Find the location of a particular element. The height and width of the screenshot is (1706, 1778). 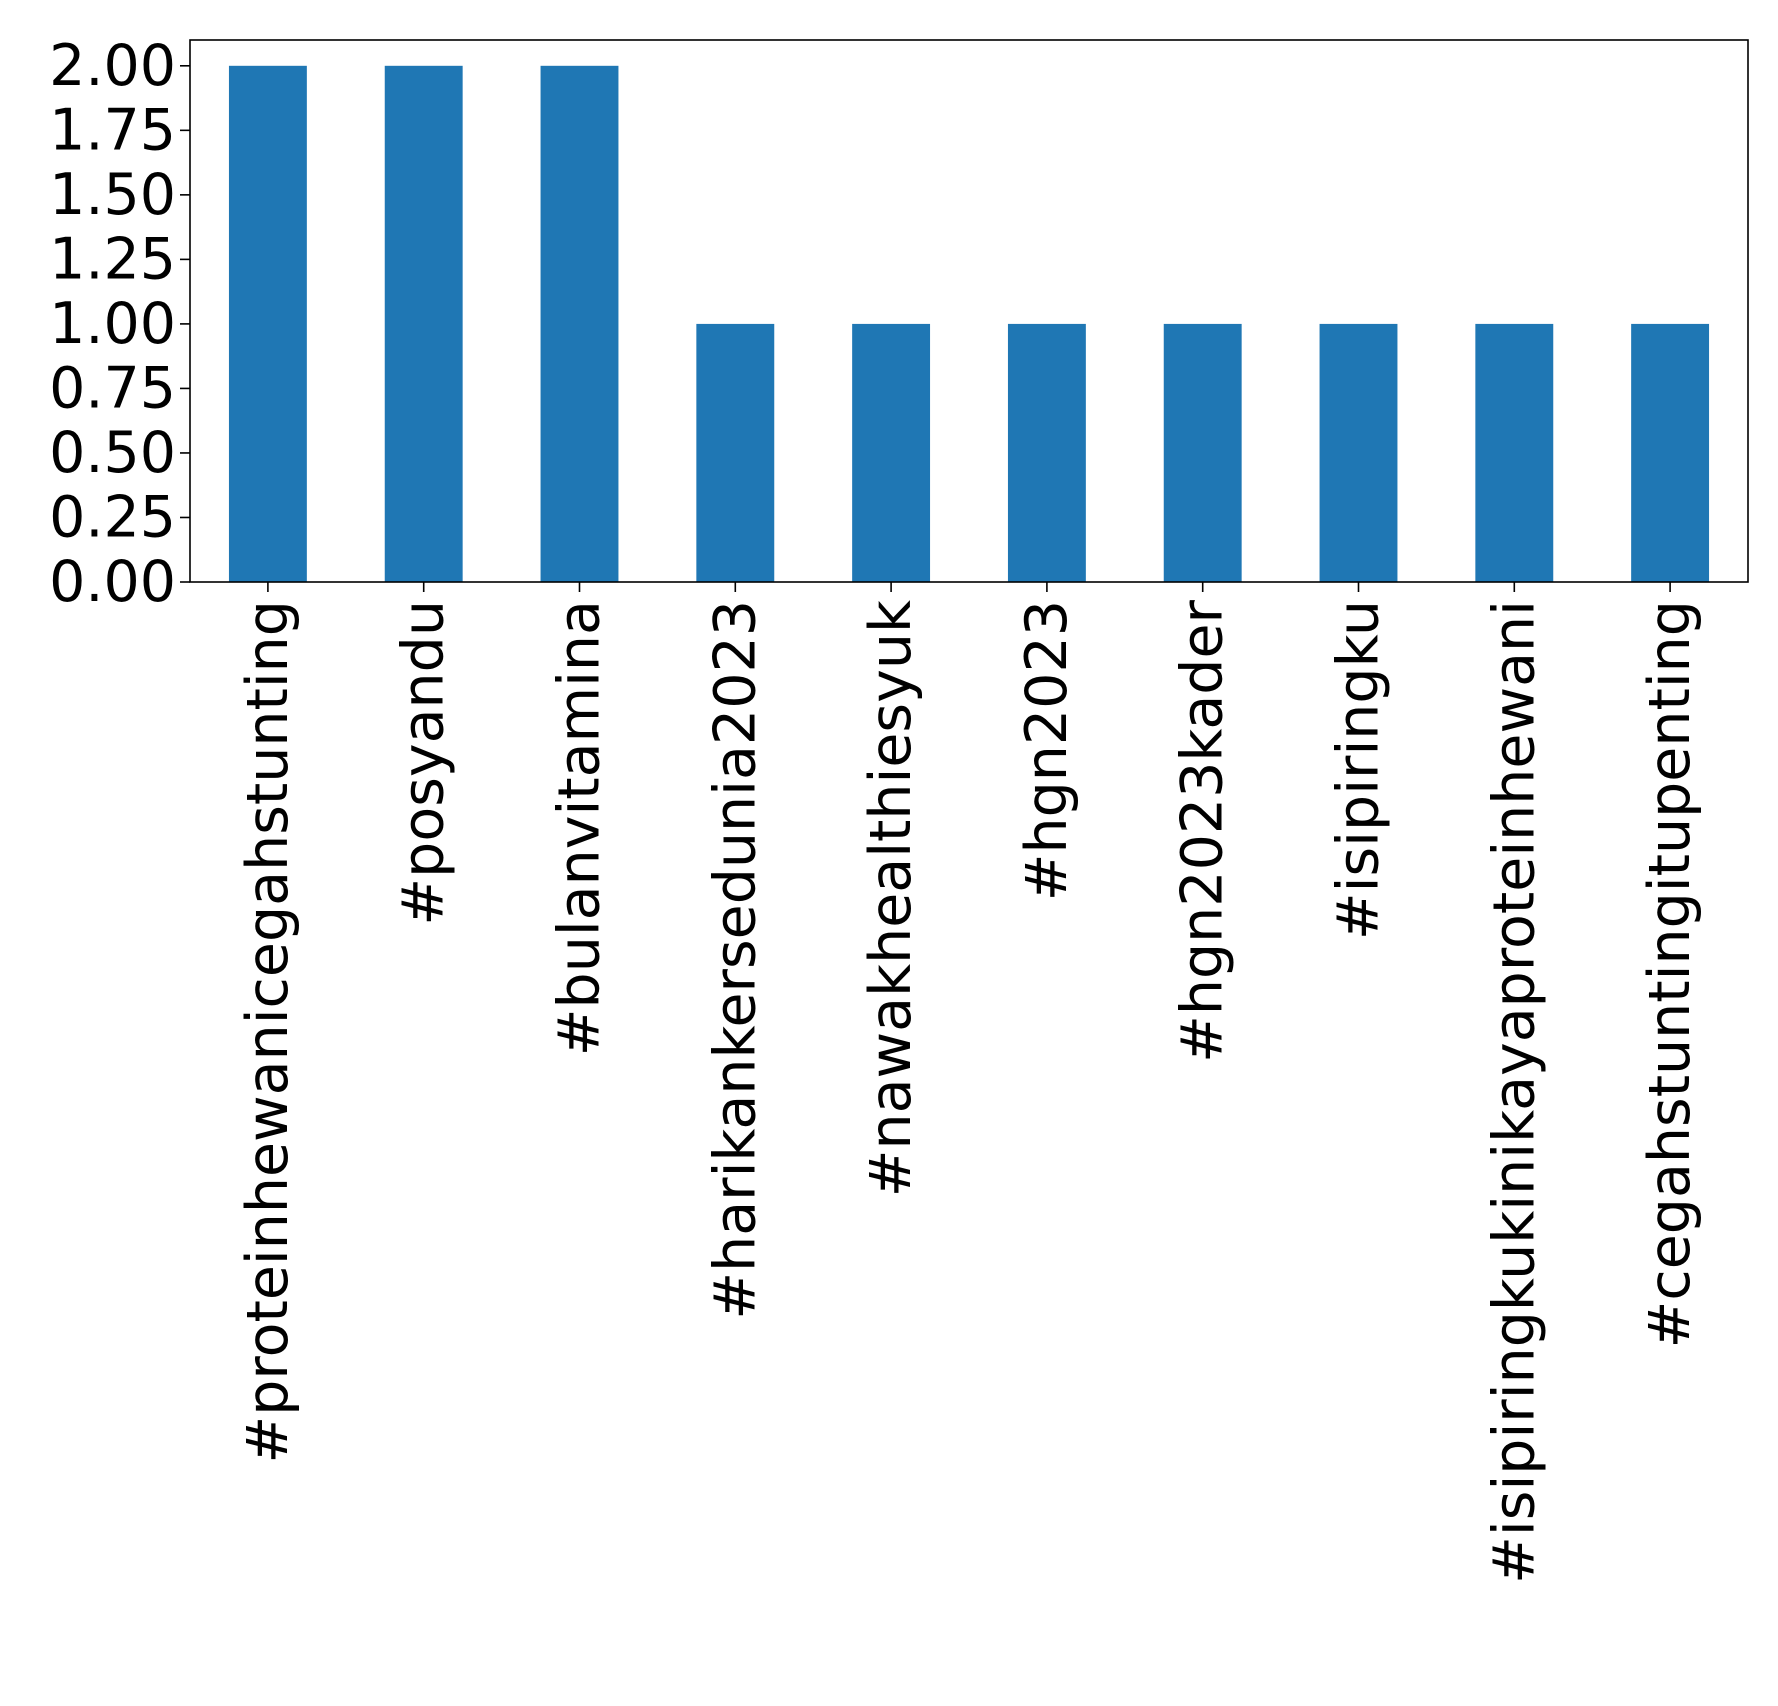

y-tick-label: 0.25 is located at coordinates (112, 517).